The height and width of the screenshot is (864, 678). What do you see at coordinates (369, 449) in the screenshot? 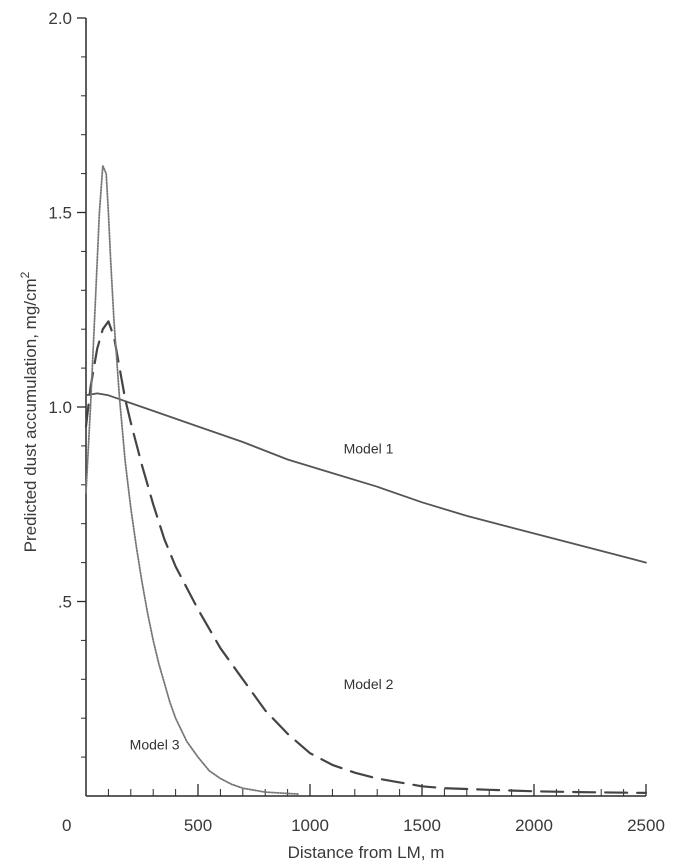
I see `series-label: Model 1` at bounding box center [369, 449].